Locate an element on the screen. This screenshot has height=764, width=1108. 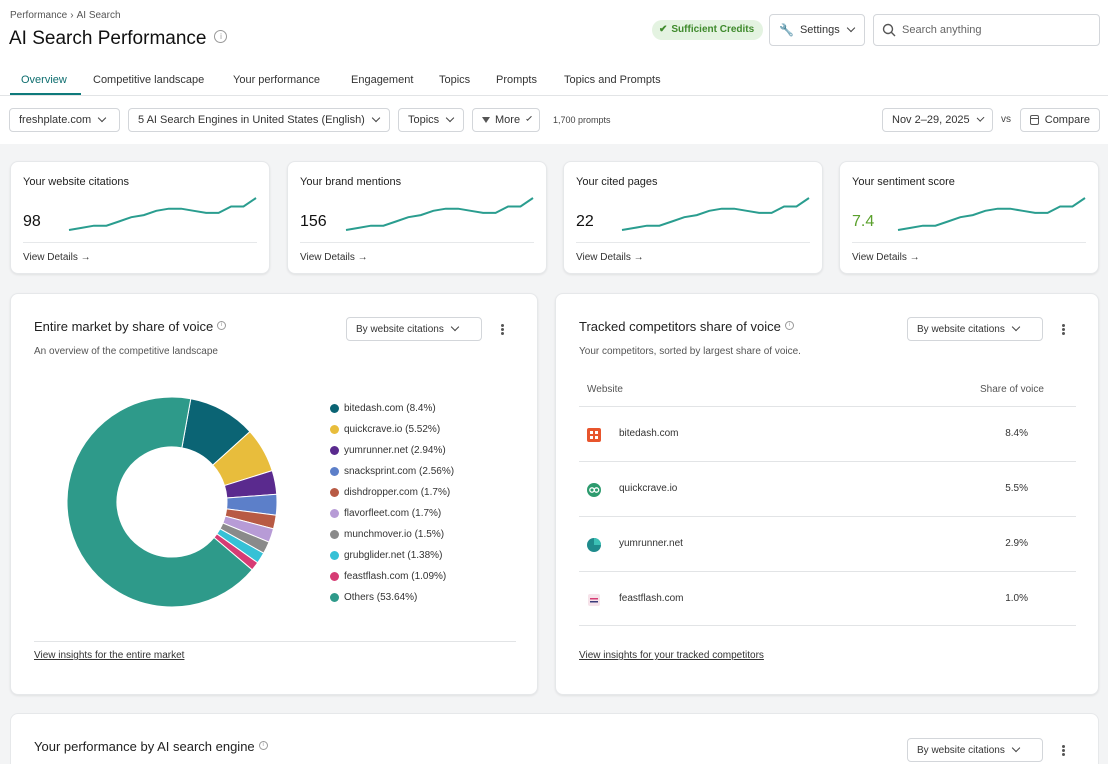
breadcrumb: Performance › AI Search is located at coordinates (65, 15).